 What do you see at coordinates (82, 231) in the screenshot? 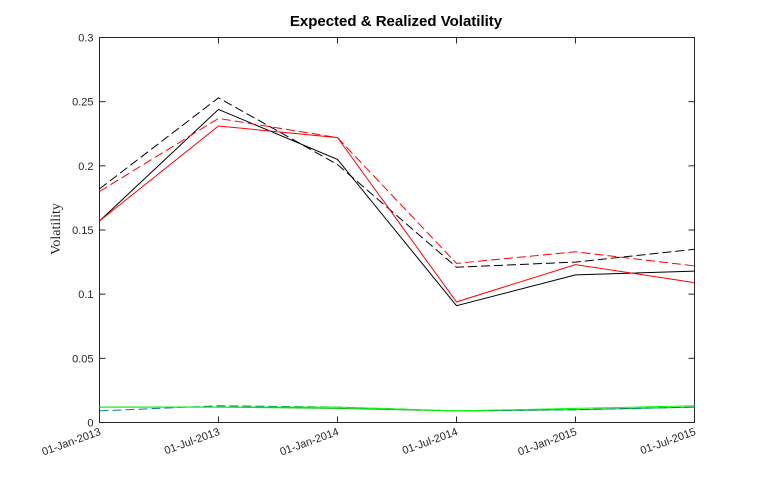
I see `y-tick-label: 0.15` at bounding box center [82, 231].